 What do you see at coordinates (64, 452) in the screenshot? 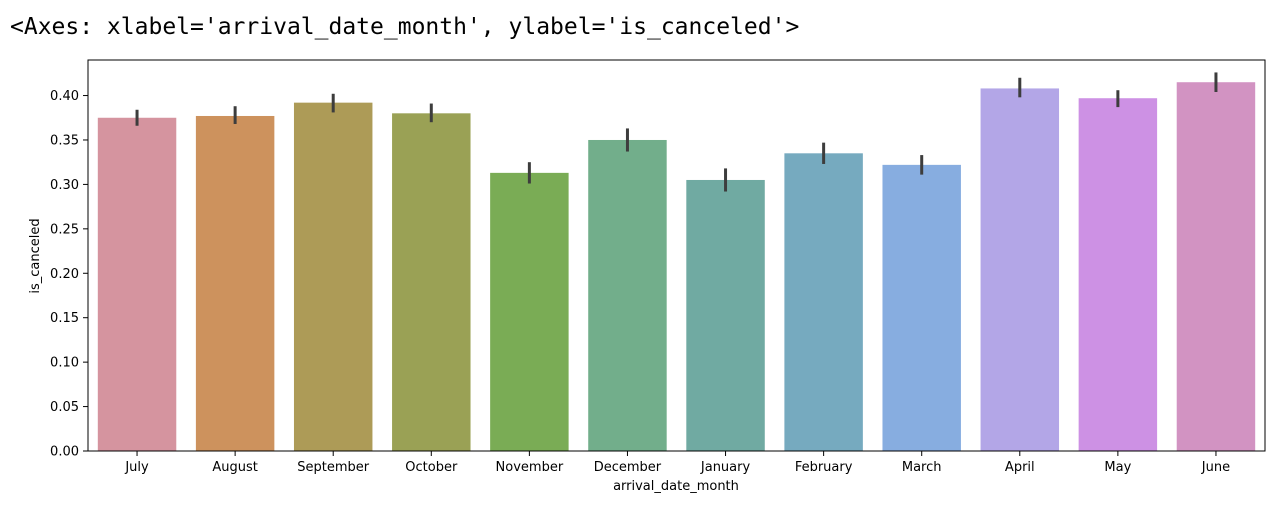
I see `y-tick-label: 0.00` at bounding box center [64, 452].